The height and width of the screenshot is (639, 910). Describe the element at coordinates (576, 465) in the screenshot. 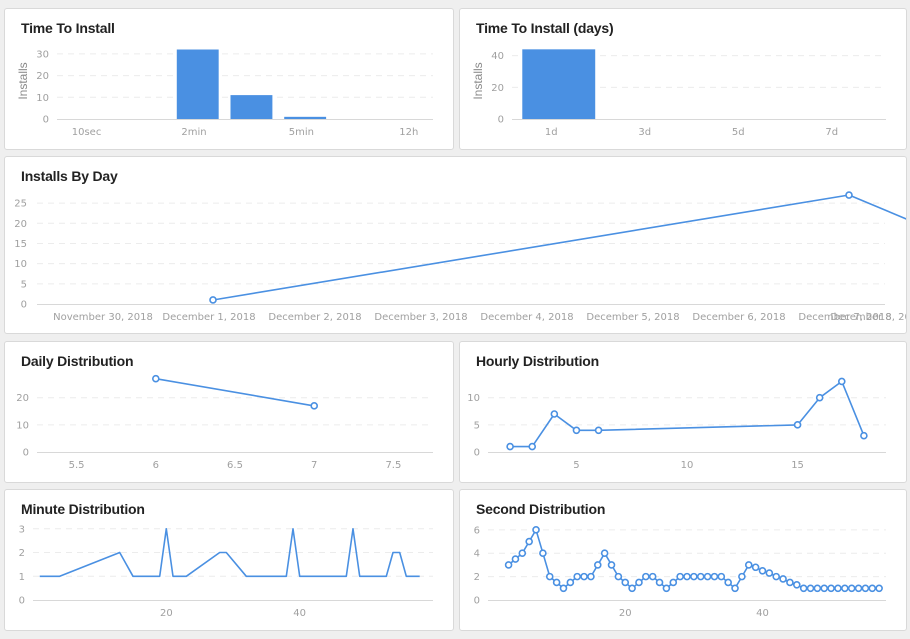

I see `x-tick-label: 5` at that location.